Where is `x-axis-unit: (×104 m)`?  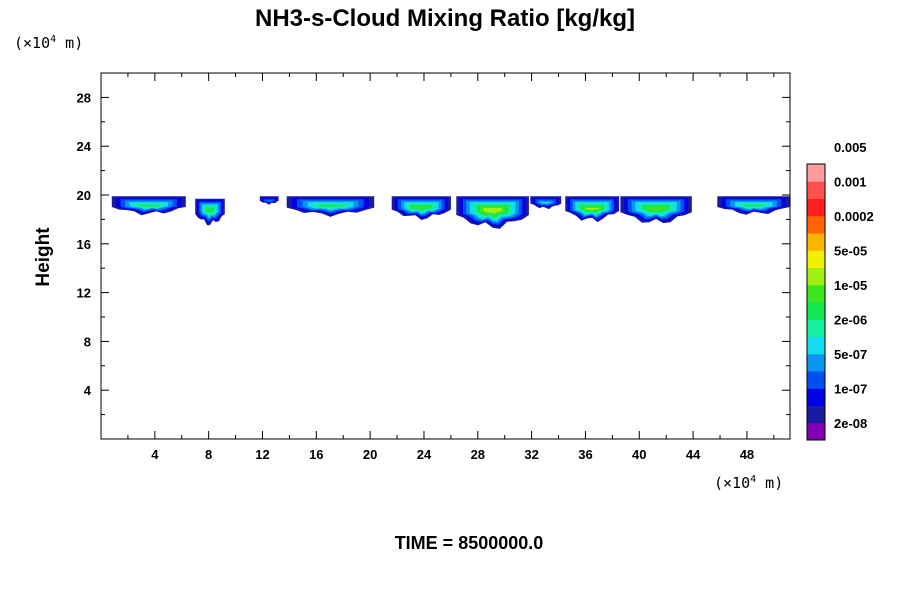 x-axis-unit: (×104 m) is located at coordinates (748, 483).